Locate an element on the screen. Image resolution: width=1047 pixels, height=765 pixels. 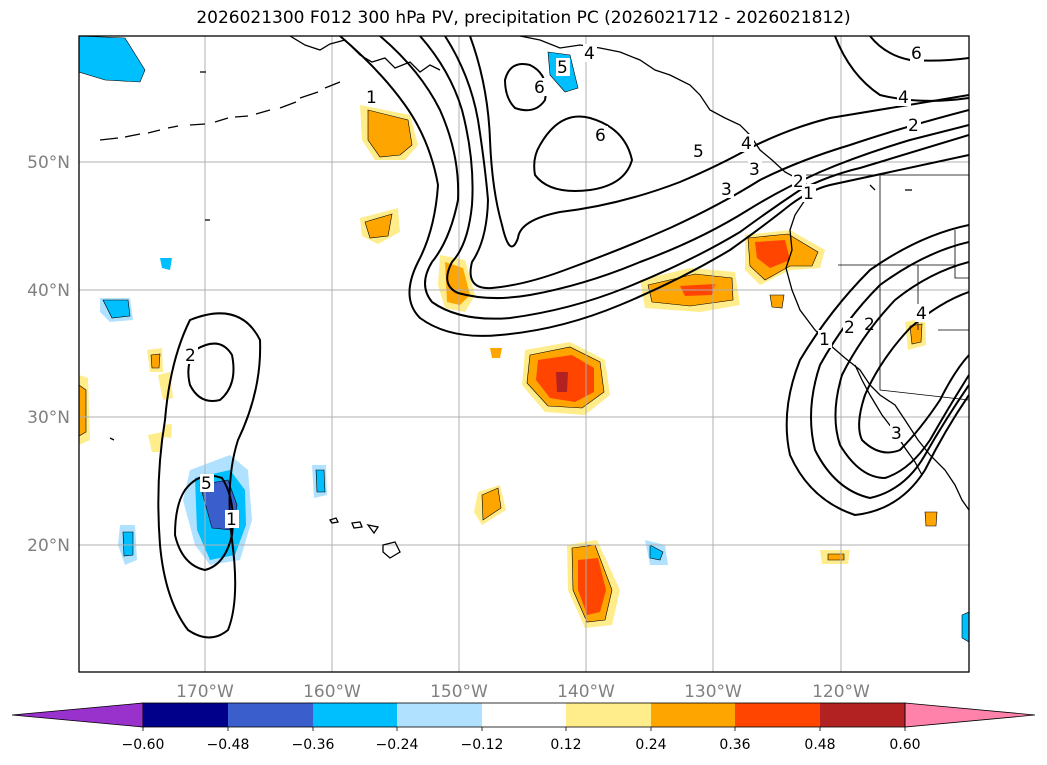
colorbar-tick-label: 0.24 is located at coordinates (650, 745).